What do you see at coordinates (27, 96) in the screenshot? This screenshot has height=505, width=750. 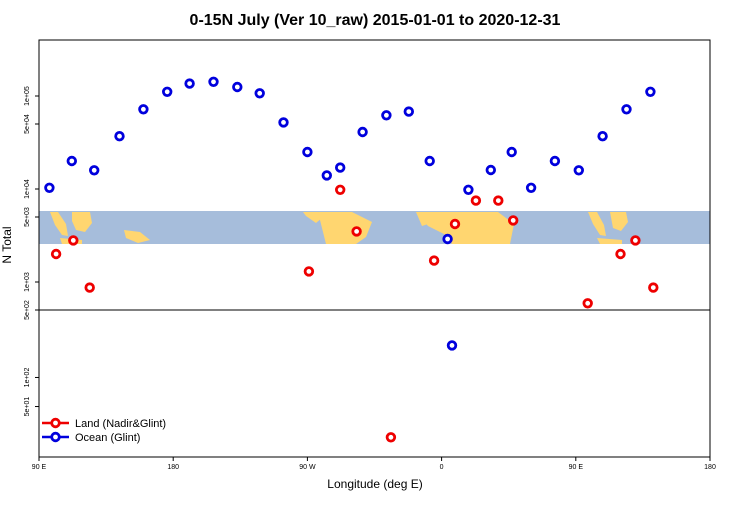 I see `y-tick-label-upper-4: 1e+05` at bounding box center [27, 96].